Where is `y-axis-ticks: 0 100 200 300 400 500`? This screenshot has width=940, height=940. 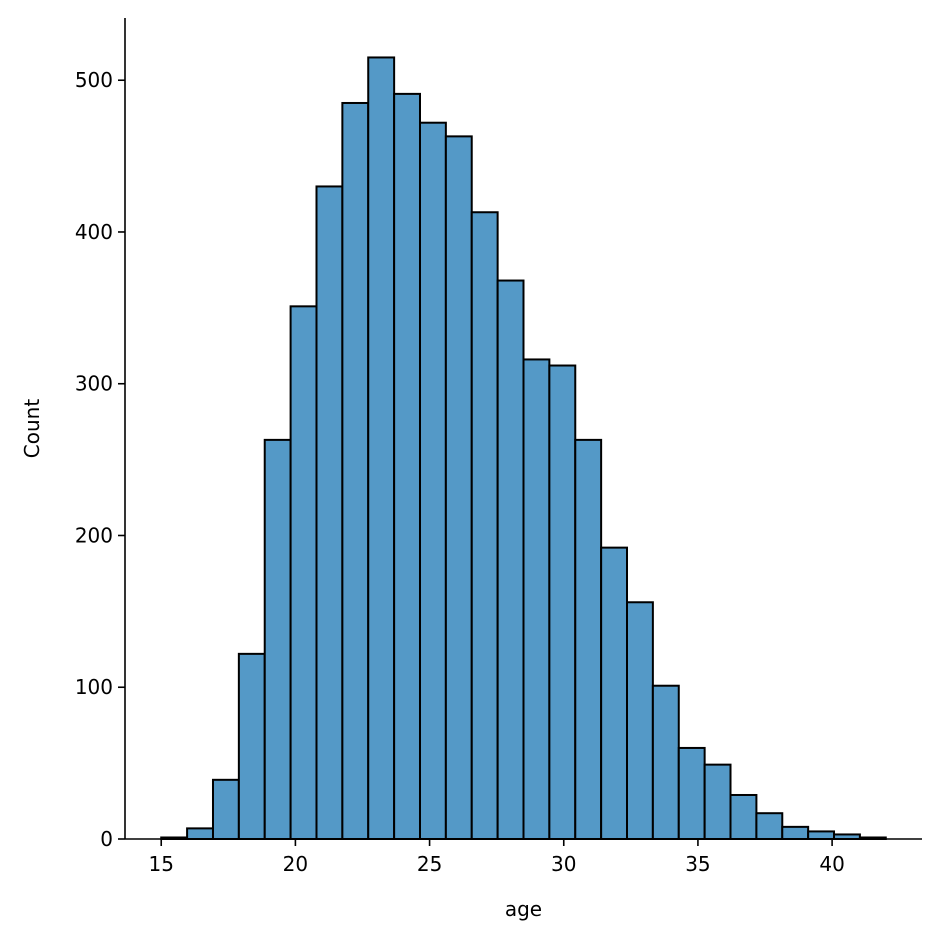
y-axis-ticks: 0 100 200 300 400 500 is located at coordinates (100, 459).